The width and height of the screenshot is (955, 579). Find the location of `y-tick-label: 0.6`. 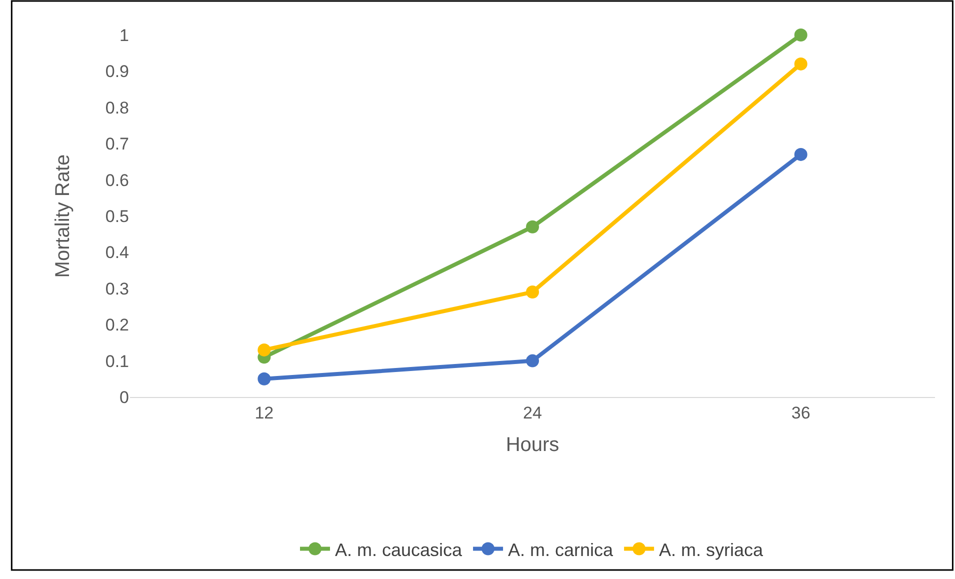

y-tick-label: 0.6 is located at coordinates (117, 180).